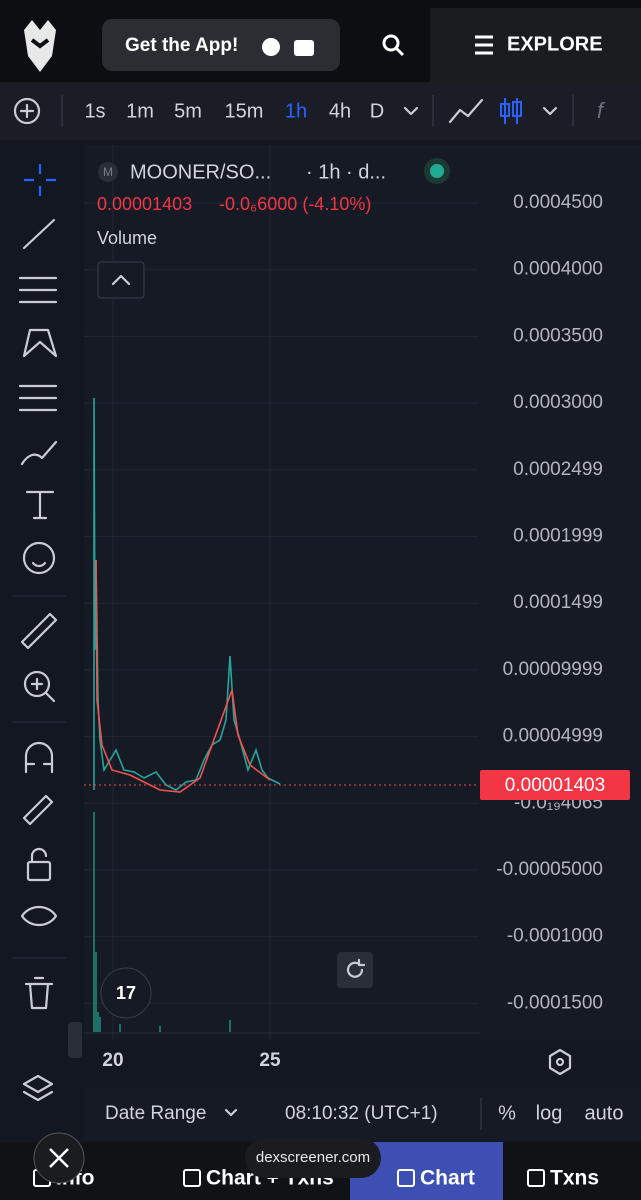 Image resolution: width=641 pixels, height=1200 pixels. I want to click on sidebar, so click(40, 620).